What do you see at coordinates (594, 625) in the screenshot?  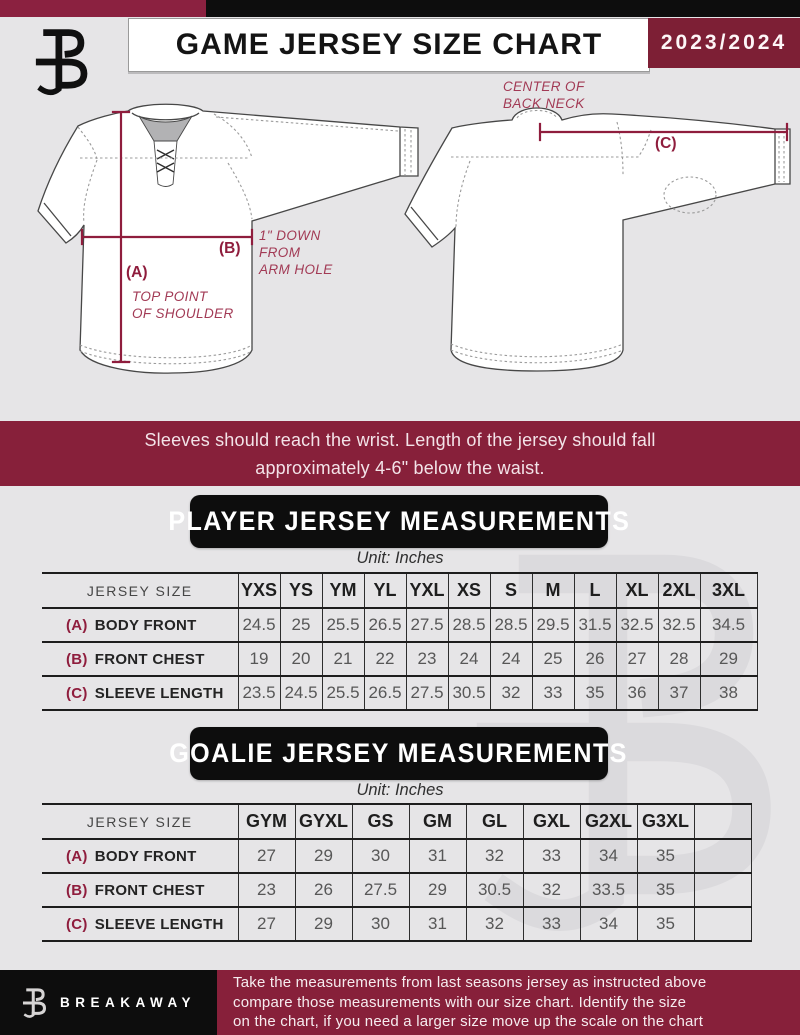 I see `measurement-cell: 31.5` at bounding box center [594, 625].